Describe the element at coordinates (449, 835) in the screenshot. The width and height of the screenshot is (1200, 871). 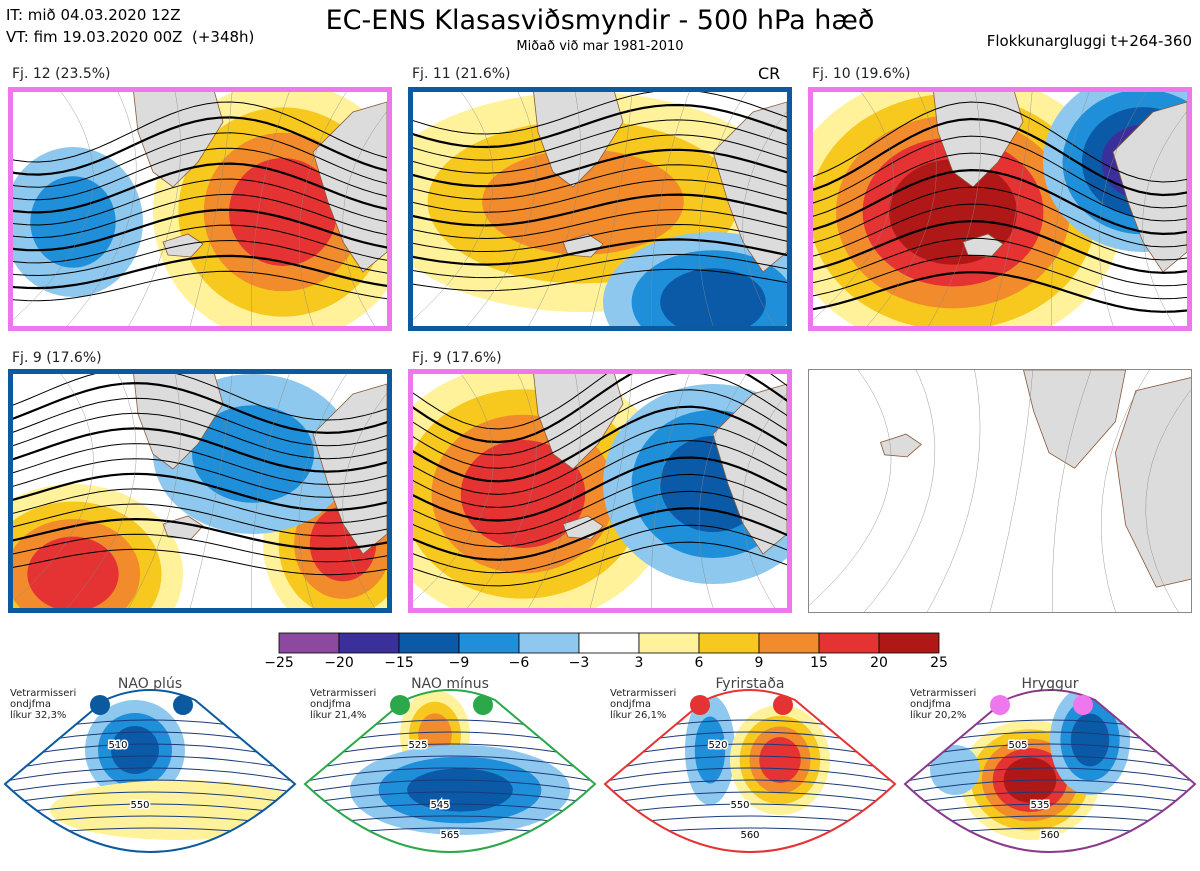
I see `regime-contour-label: 565` at that location.